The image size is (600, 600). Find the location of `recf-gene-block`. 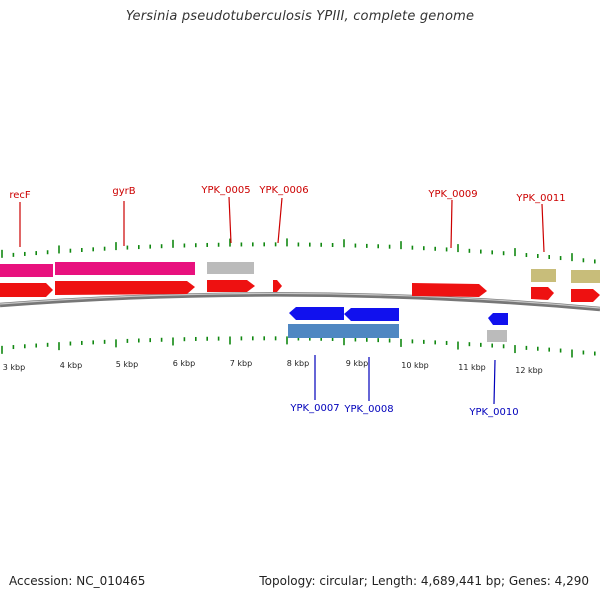

recf-gene-block is located at coordinates (26, 270).